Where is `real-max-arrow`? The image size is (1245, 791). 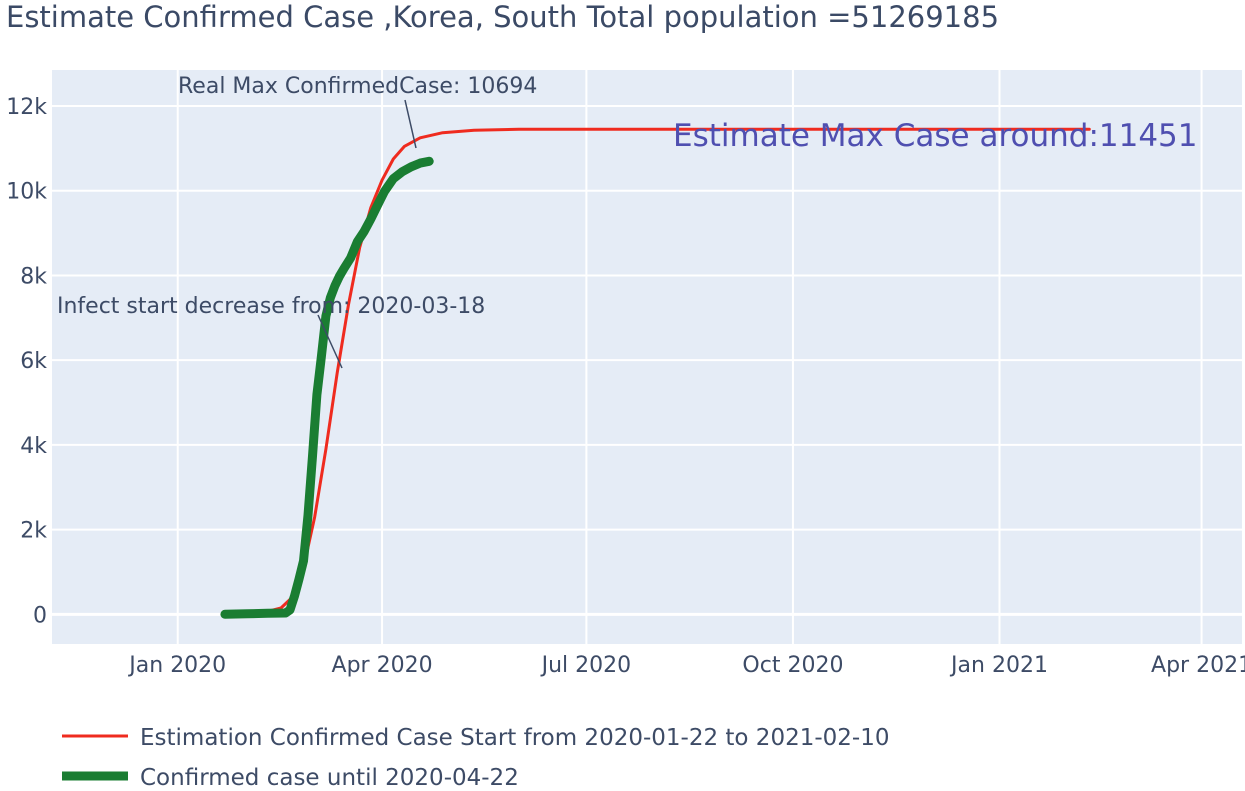 real-max-arrow is located at coordinates (410, 124).